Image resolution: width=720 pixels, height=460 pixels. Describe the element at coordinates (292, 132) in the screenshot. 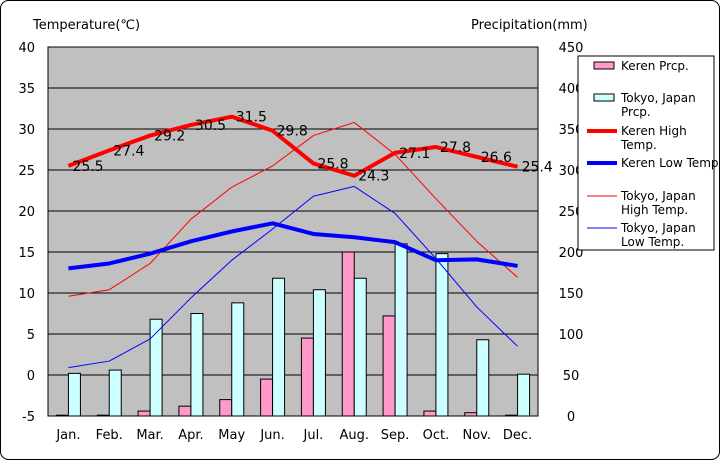

I see `data-label: 29.8` at that location.